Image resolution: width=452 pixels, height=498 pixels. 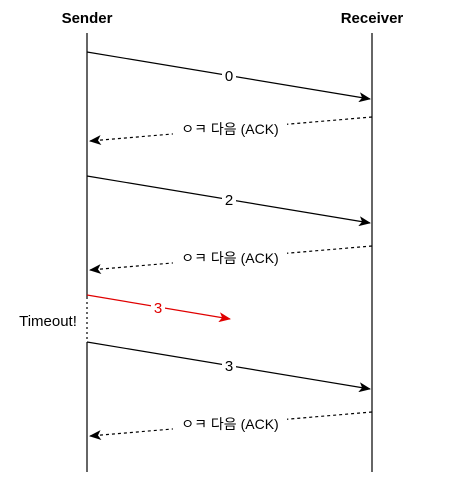 What do you see at coordinates (48, 321) in the screenshot?
I see `timeout-label: Timeout!` at bounding box center [48, 321].